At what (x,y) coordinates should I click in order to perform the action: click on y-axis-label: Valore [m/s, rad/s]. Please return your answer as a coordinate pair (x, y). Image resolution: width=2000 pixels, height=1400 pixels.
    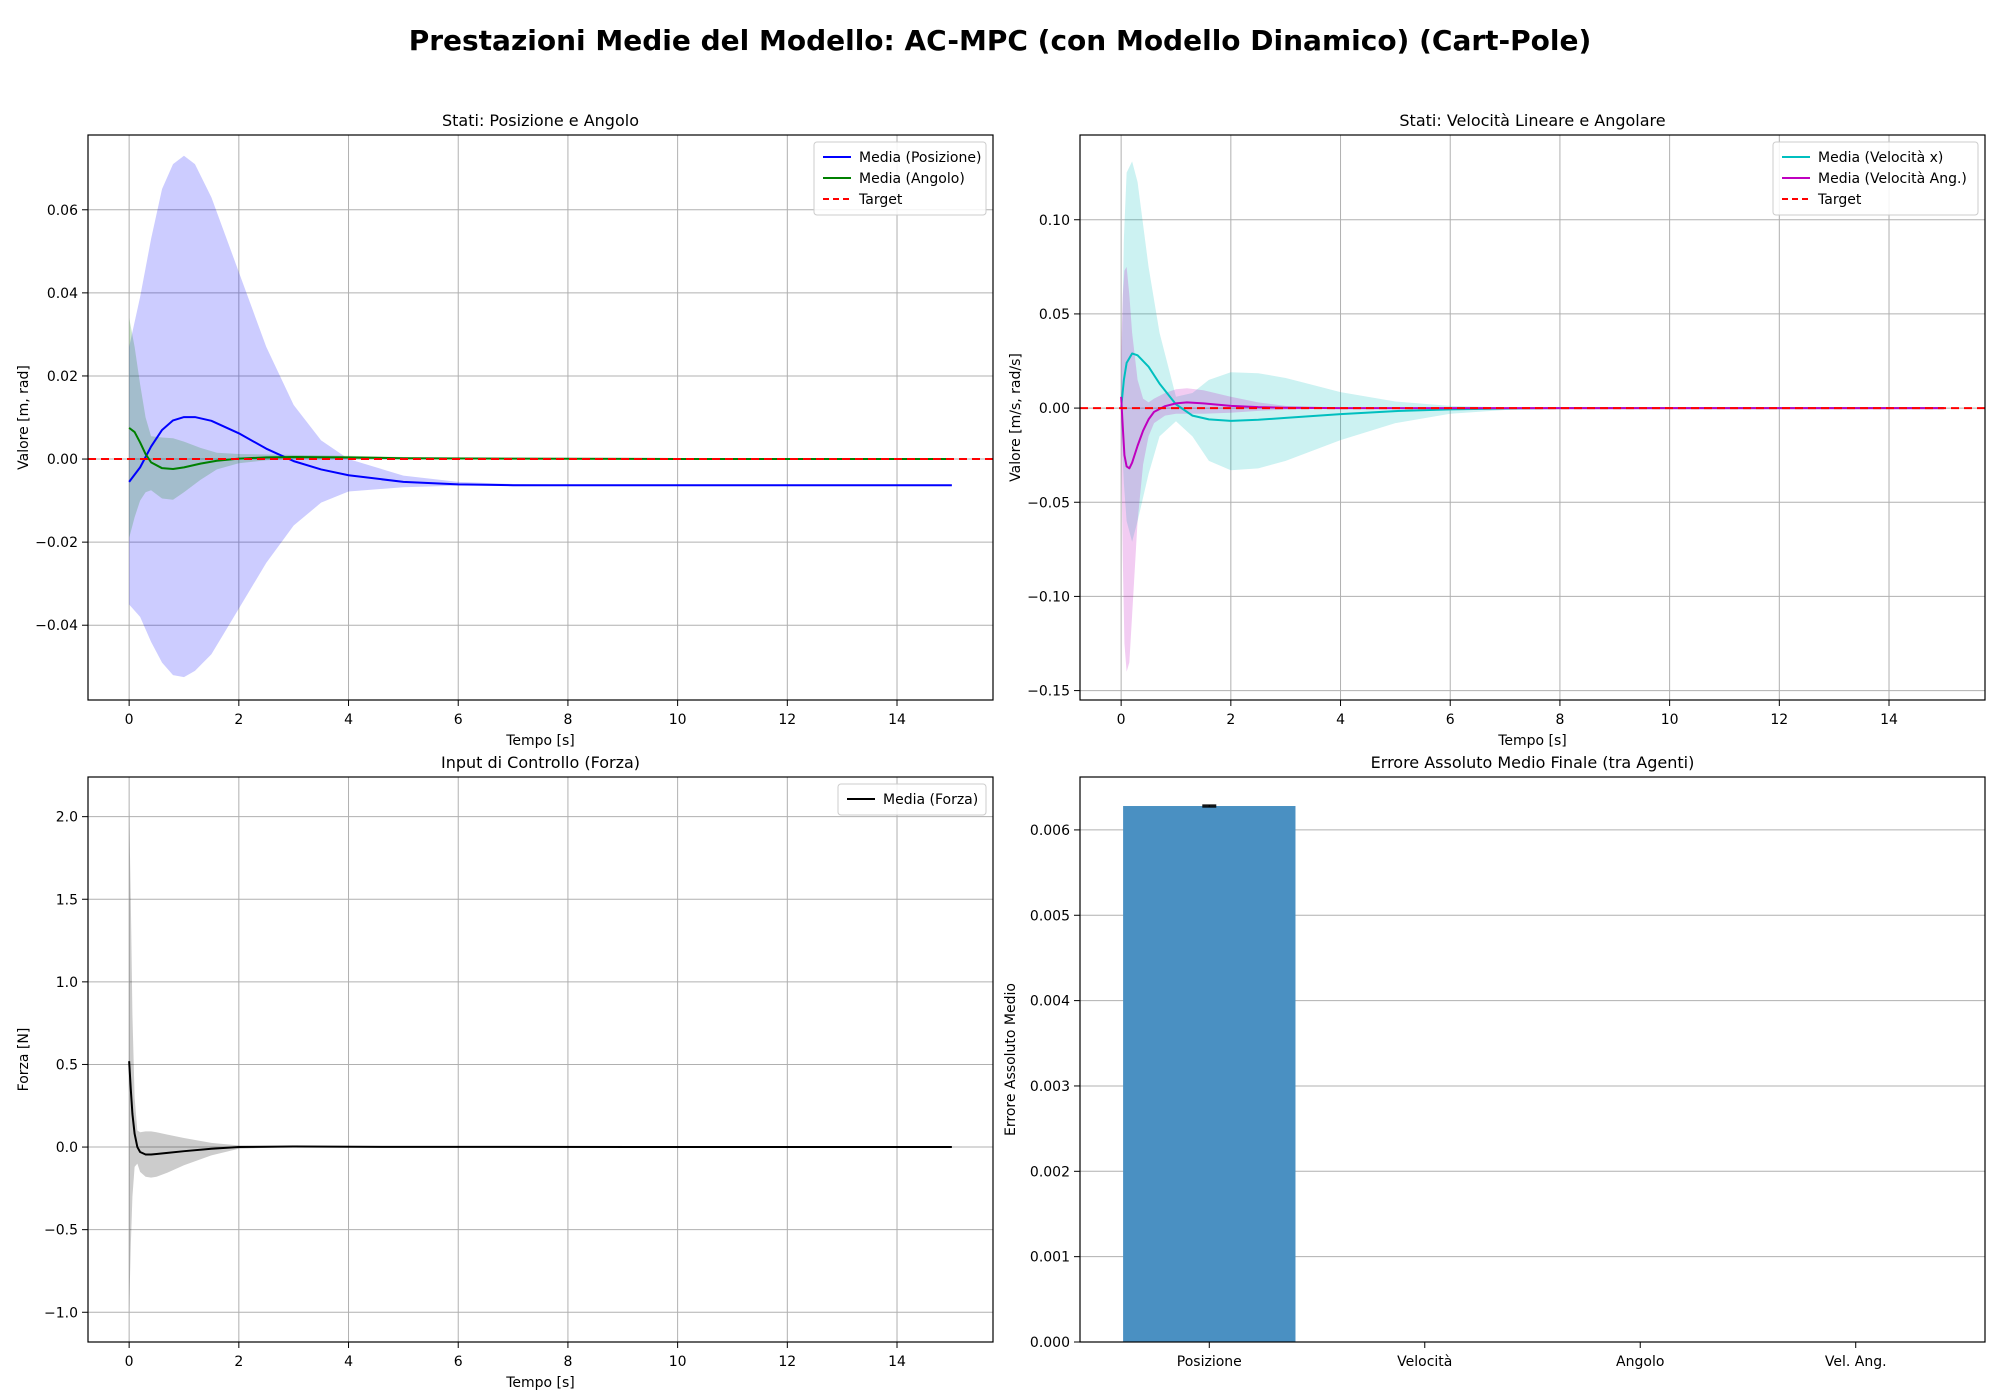
    Looking at the image, I should click on (1016, 417).